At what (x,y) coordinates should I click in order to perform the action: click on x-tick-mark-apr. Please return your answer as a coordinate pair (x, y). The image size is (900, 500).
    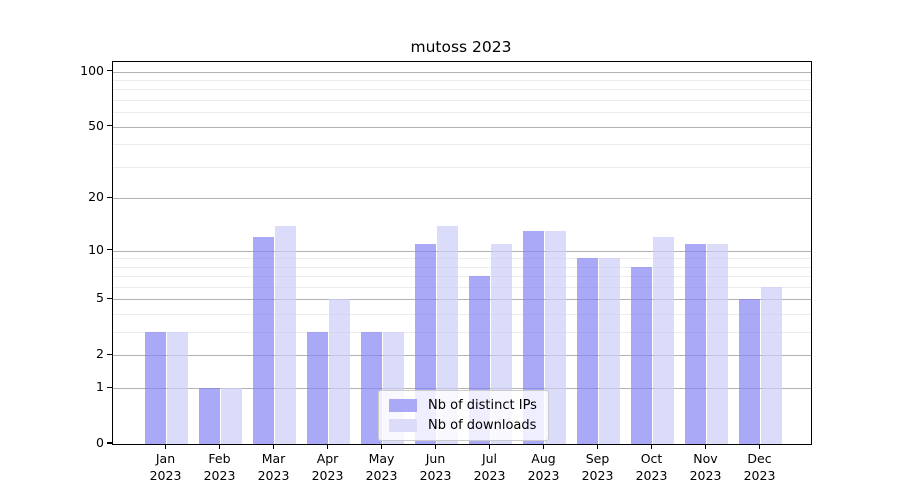
    Looking at the image, I should click on (327, 446).